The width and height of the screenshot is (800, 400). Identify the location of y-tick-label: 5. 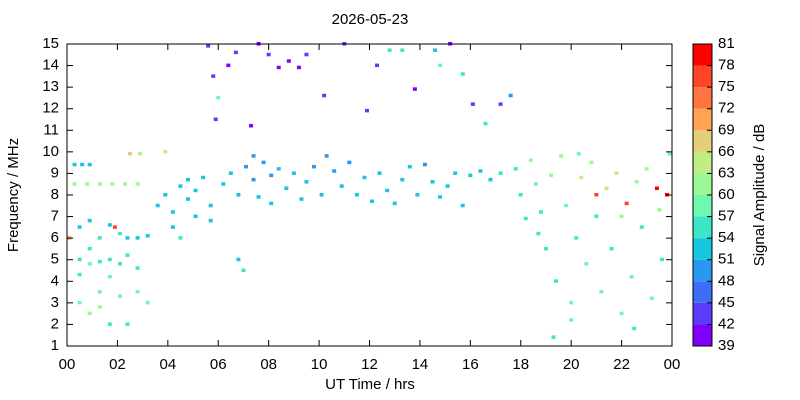
(55, 259).